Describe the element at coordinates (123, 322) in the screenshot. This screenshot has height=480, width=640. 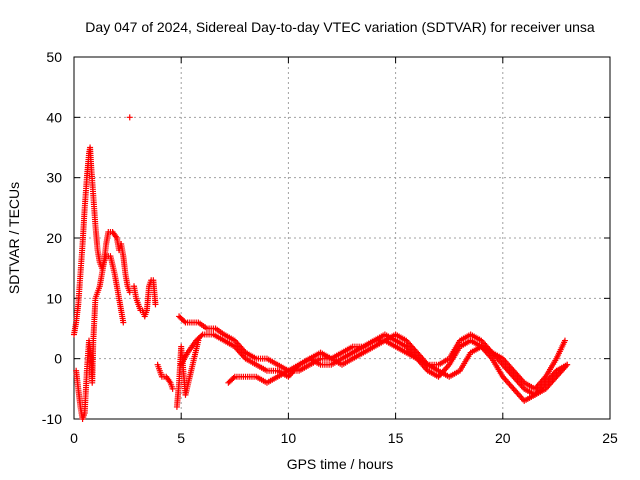
I see `track-a-point` at that location.